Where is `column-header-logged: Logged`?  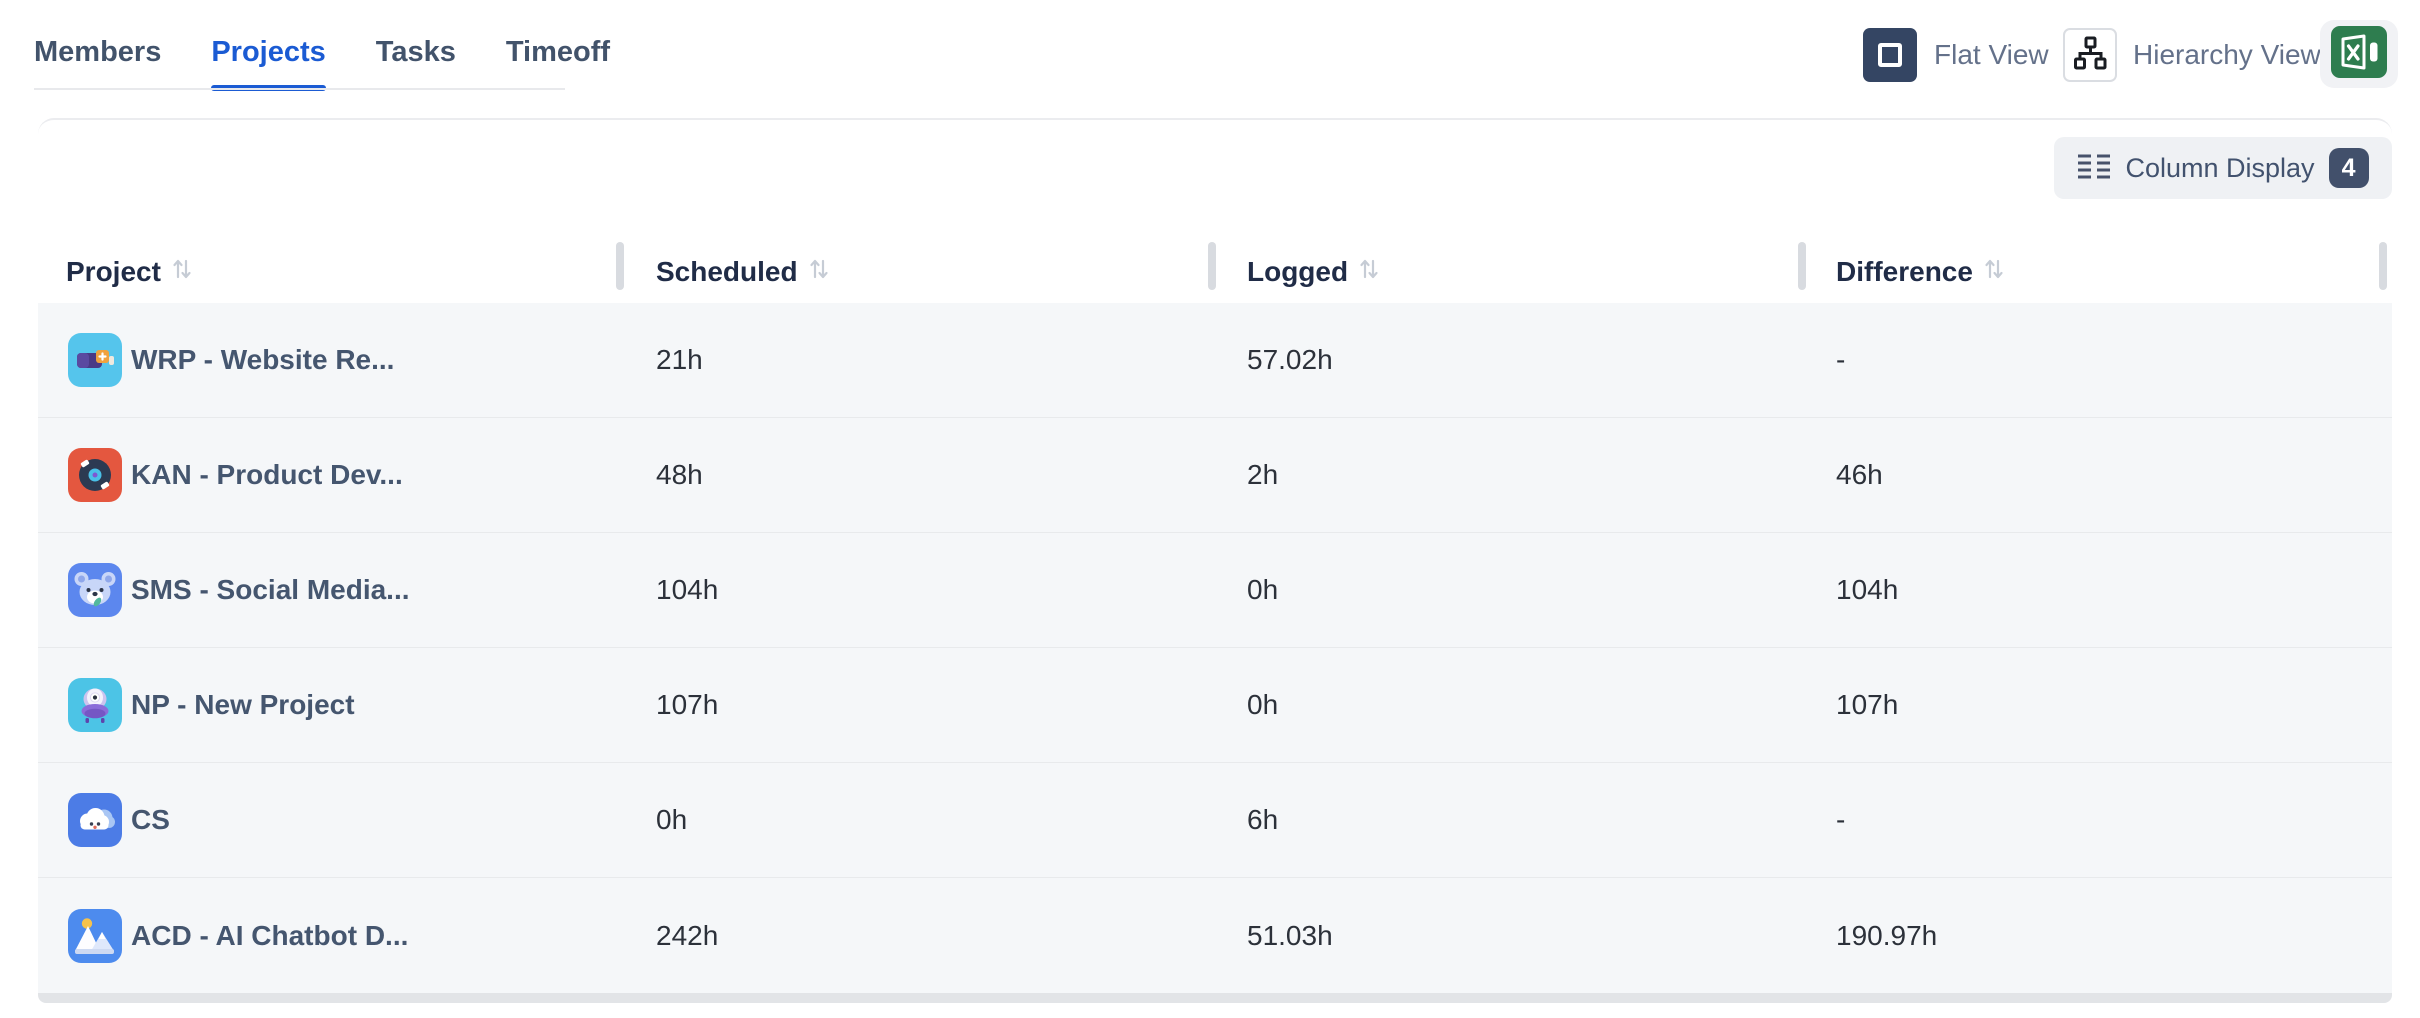 column-header-logged: Logged is located at coordinates (1313, 271).